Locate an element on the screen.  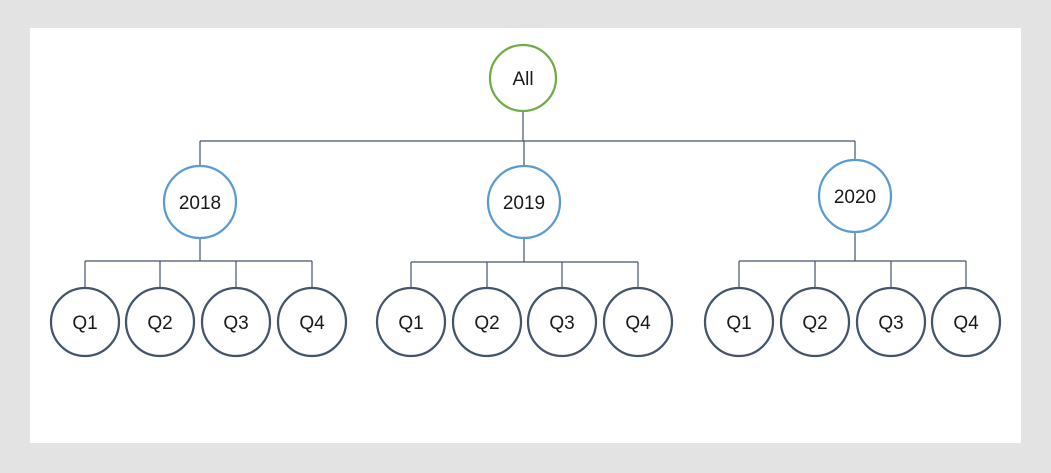
node-year-2-quarter-2: Q3 is located at coordinates (891, 322).